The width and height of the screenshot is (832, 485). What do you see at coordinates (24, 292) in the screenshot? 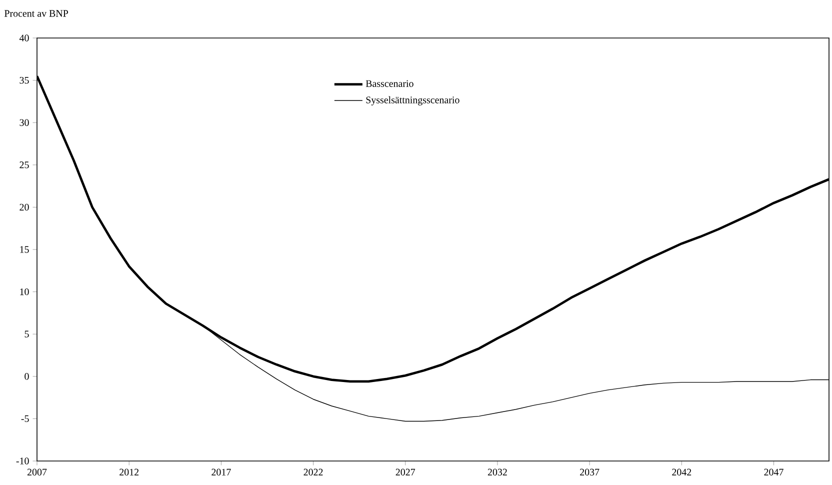
I see `y-tick-label: 10` at bounding box center [24, 292].